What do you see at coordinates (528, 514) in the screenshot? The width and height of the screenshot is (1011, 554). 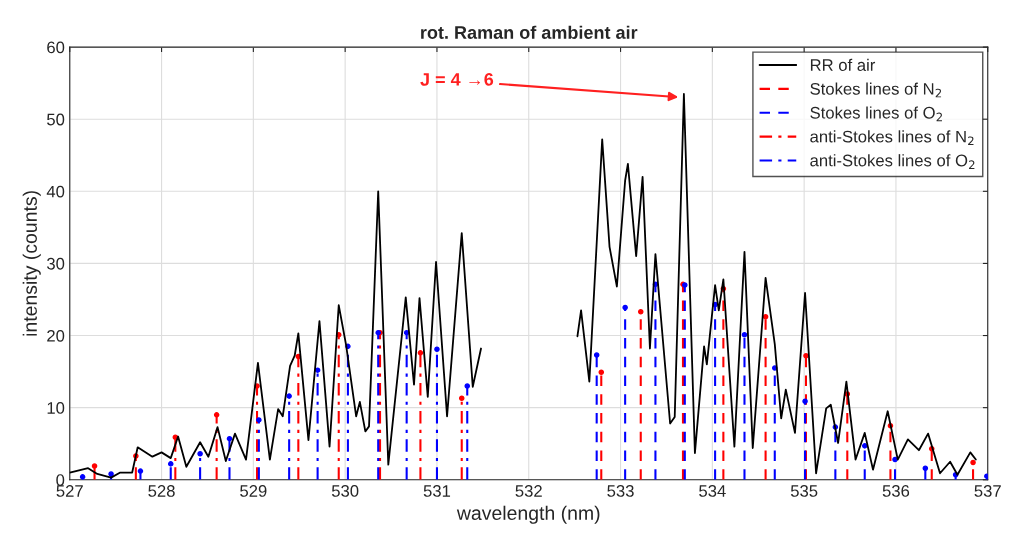 I see `x-axis-title: wavelength (nm)` at bounding box center [528, 514].